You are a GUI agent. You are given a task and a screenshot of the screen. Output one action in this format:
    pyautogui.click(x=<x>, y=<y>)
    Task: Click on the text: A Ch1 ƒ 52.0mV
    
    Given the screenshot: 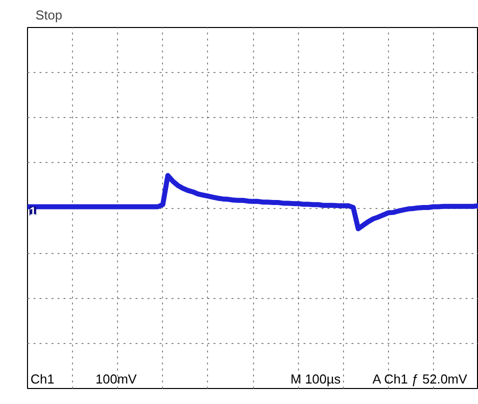 What is the action you would take?
    pyautogui.click(x=420, y=379)
    